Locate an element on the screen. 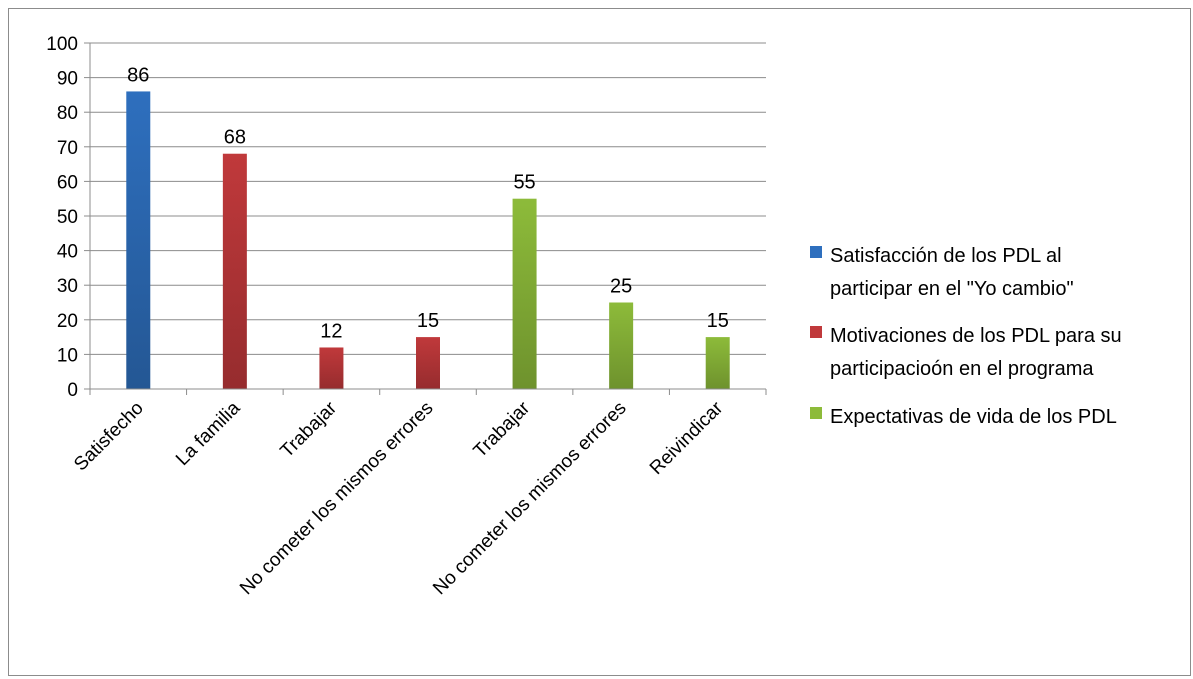 The height and width of the screenshot is (679, 1193). legend-label: Satisfacción de los PDL al is located at coordinates (946, 256).